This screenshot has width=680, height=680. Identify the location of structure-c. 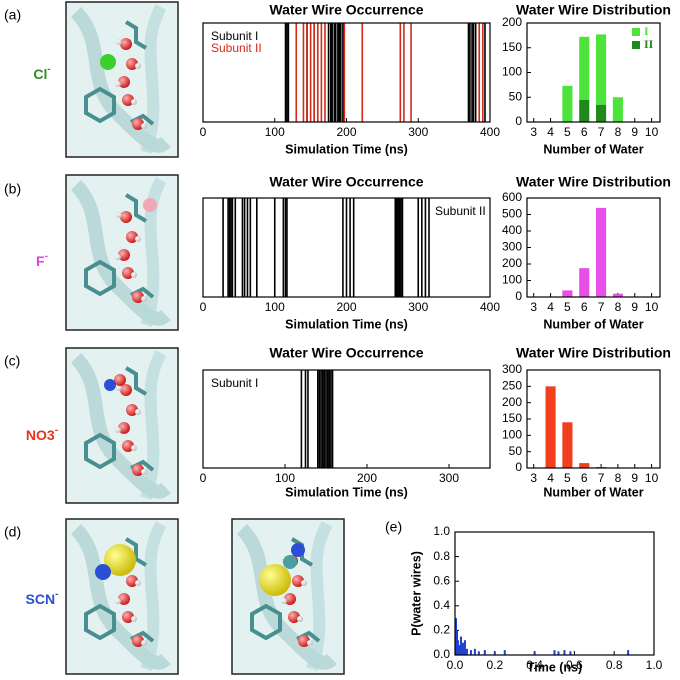
(122, 425).